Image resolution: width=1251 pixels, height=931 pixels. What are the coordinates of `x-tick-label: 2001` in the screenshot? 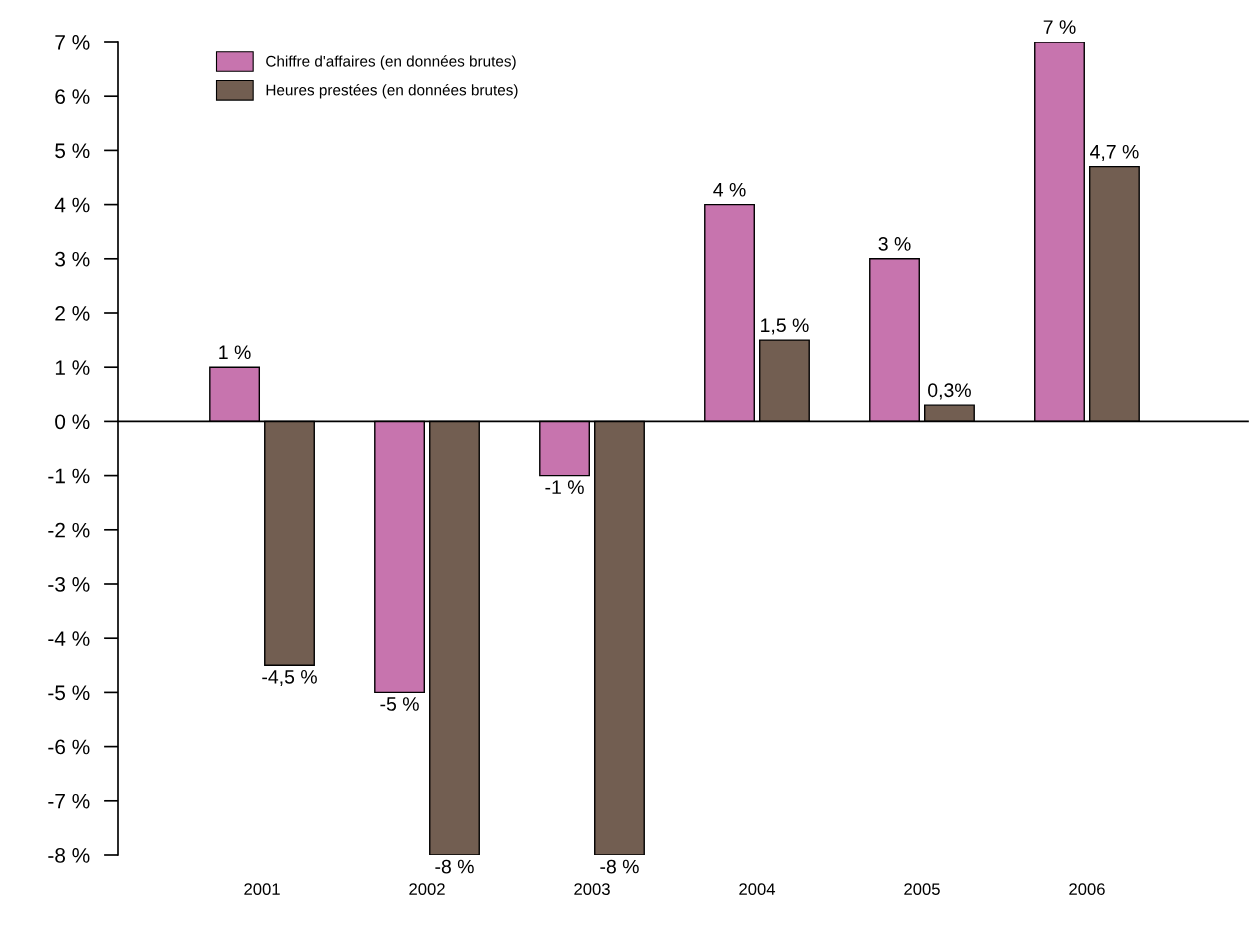 It's located at (262, 889).